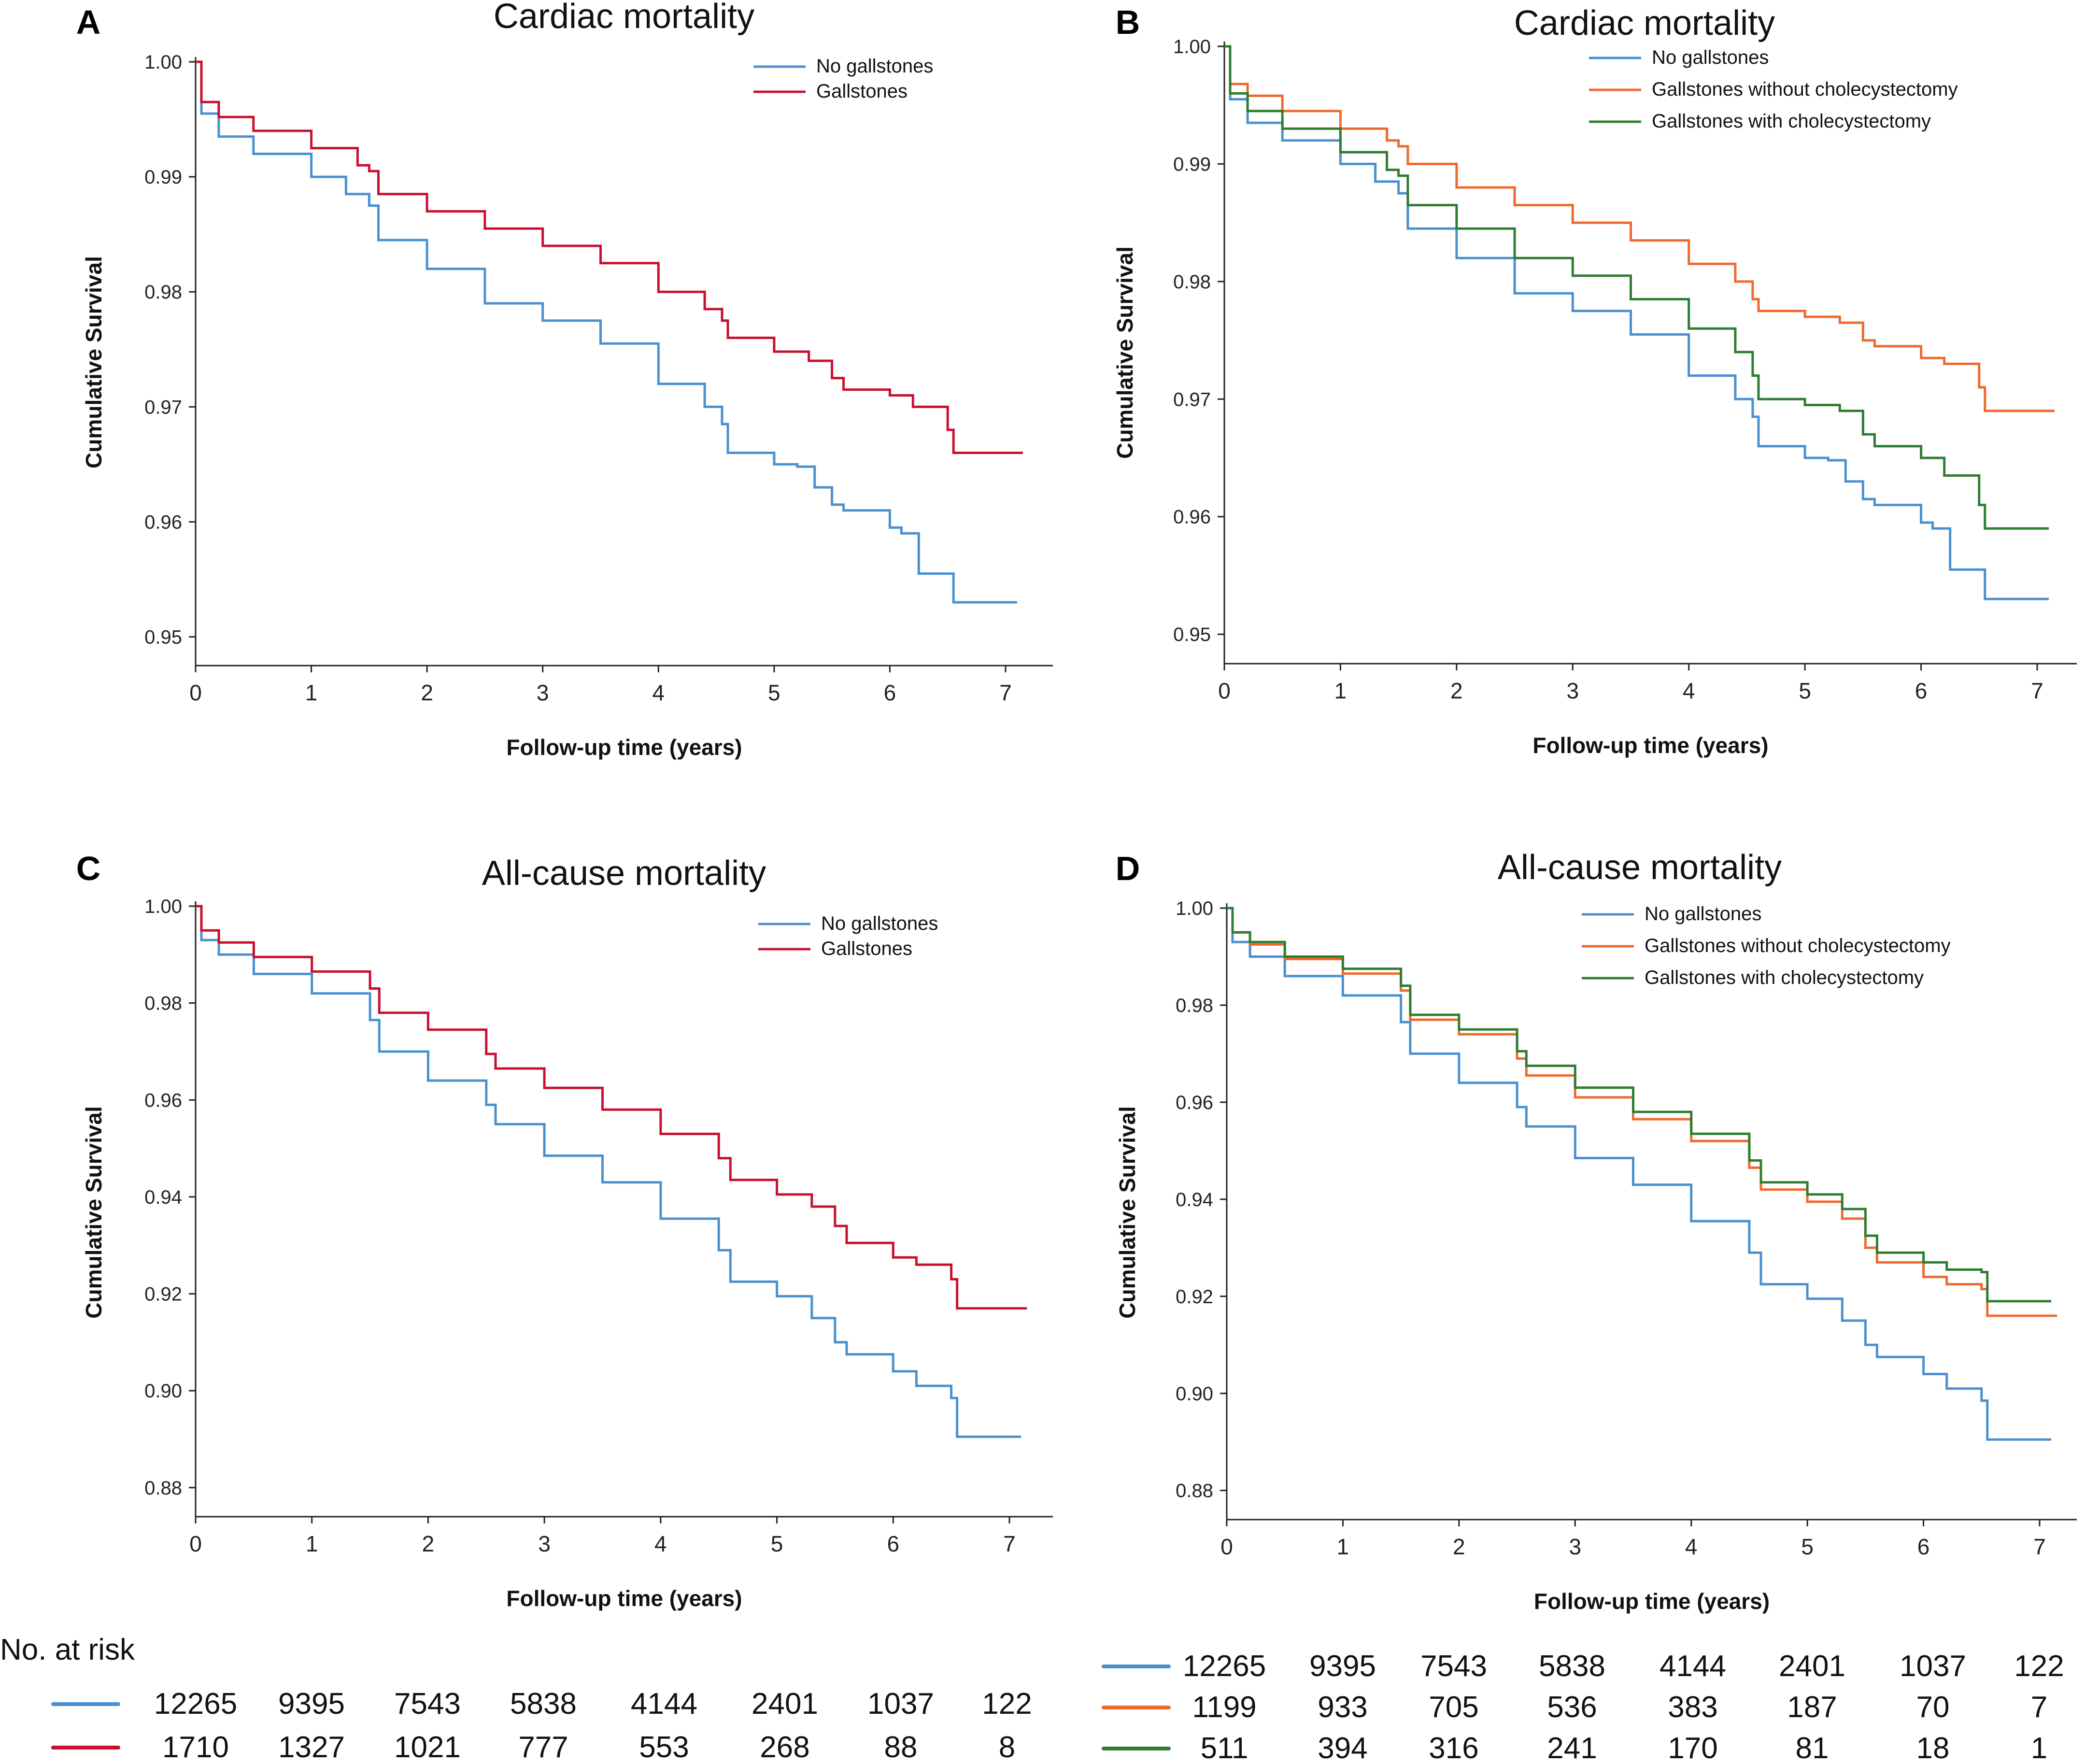 The width and height of the screenshot is (2085, 1764). Describe the element at coordinates (543, 1747) in the screenshot. I see `at-risk-count: 777` at that location.